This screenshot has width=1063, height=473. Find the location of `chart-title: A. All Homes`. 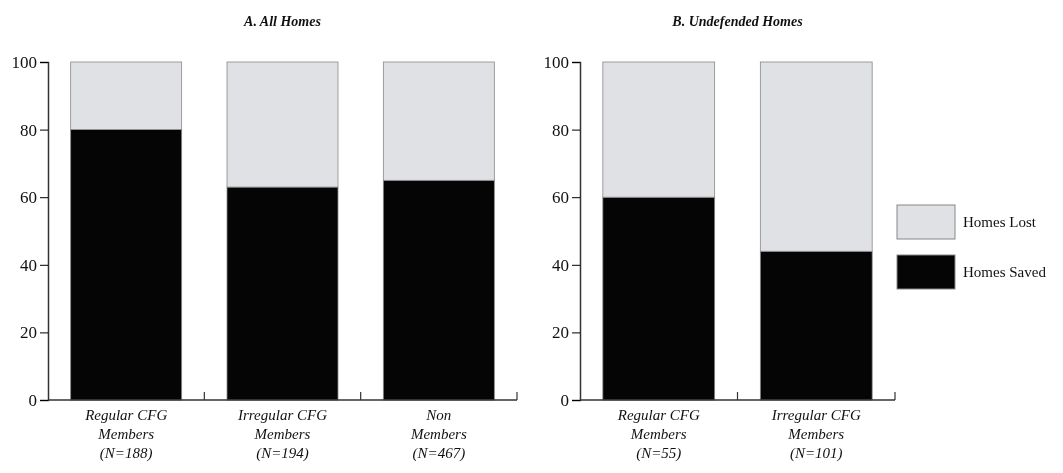

chart-title: A. All Homes is located at coordinates (282, 21).